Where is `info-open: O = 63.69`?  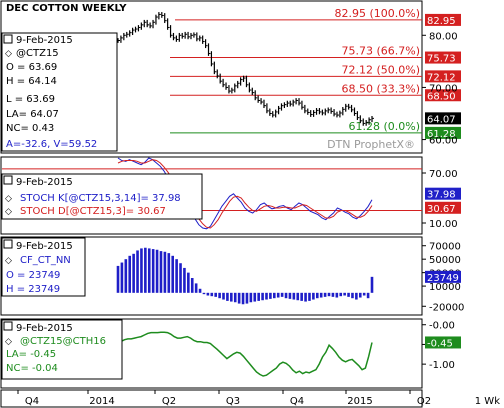
info-open: O = 63.69 is located at coordinates (31, 67).